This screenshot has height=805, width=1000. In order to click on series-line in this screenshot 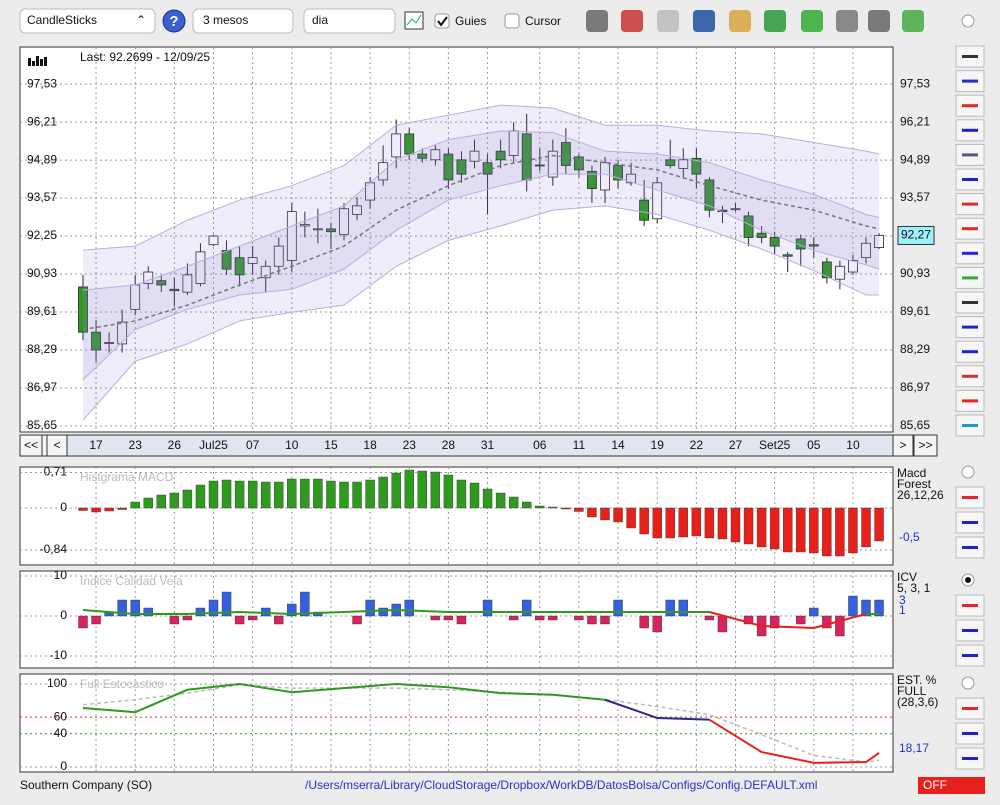, I will do `click(794, 741)`.